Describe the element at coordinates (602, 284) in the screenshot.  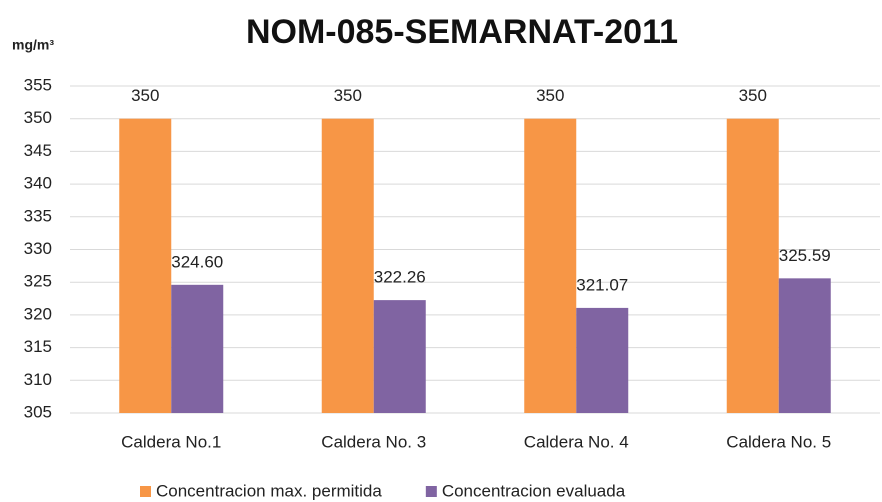
I see `data-label: 321.07` at that location.